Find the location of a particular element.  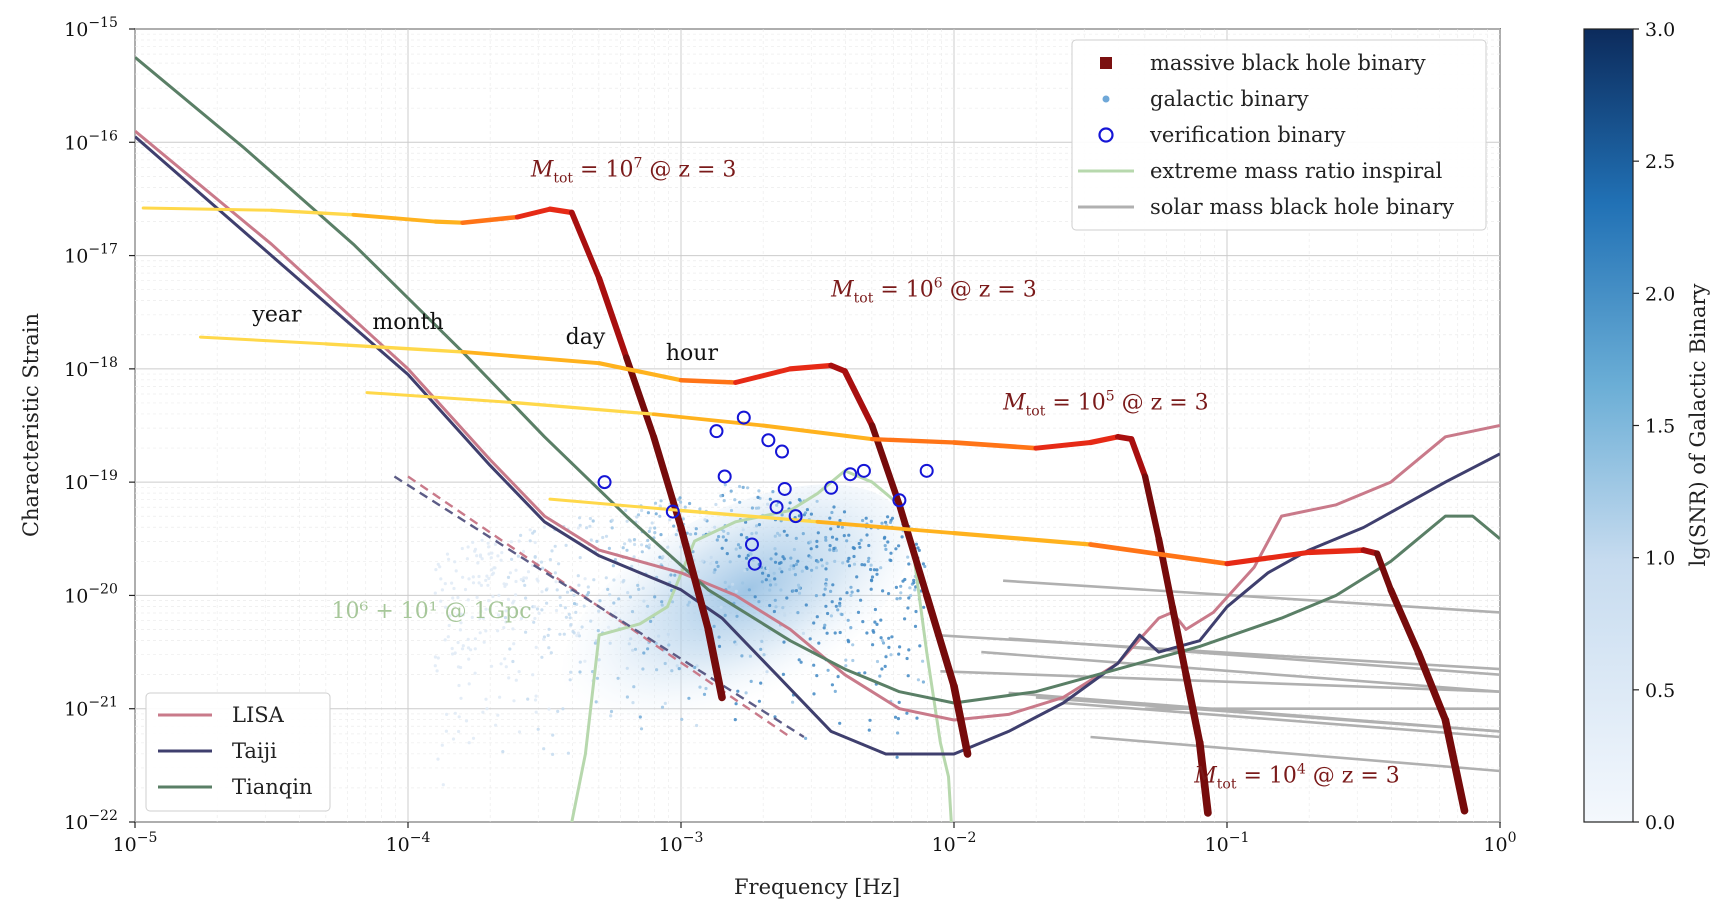

solar-mass-bhb-line is located at coordinates (1220, 681).